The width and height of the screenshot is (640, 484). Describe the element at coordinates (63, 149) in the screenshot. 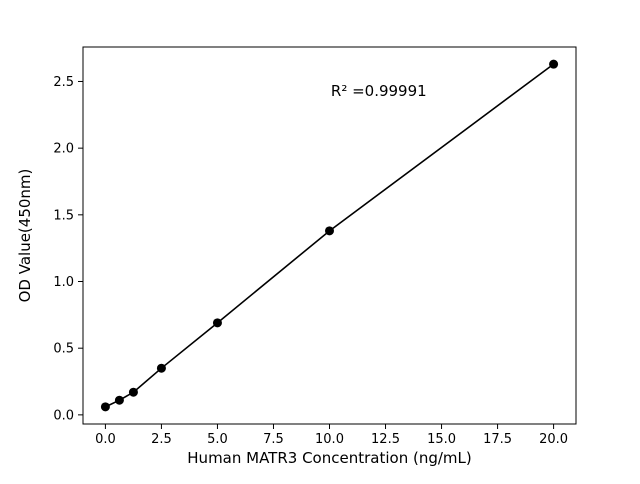

I see `y-tick-label: 2.0` at that location.